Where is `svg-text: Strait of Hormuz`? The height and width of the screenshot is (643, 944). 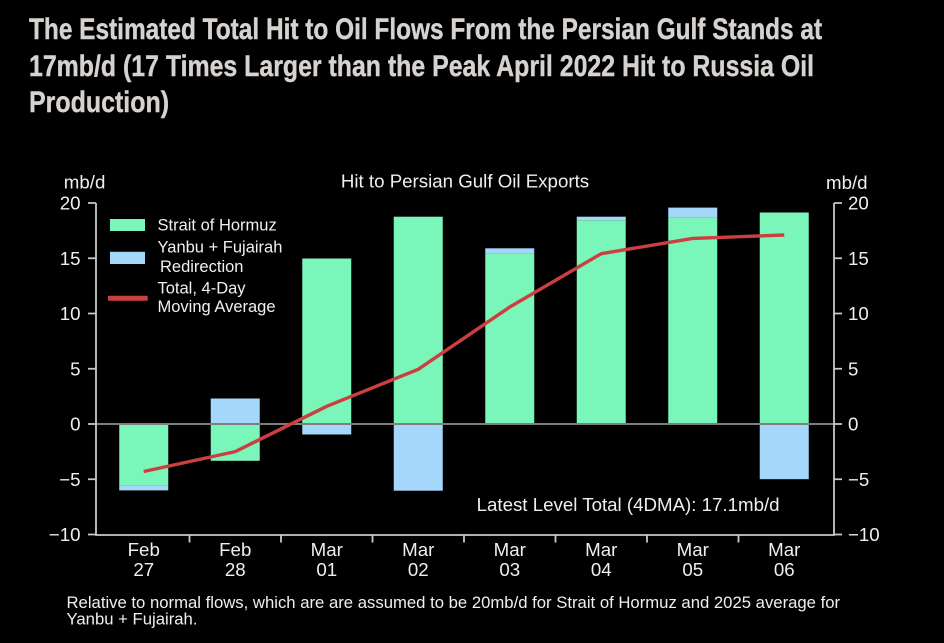 svg-text: Strait of Hormuz is located at coordinates (217, 225).